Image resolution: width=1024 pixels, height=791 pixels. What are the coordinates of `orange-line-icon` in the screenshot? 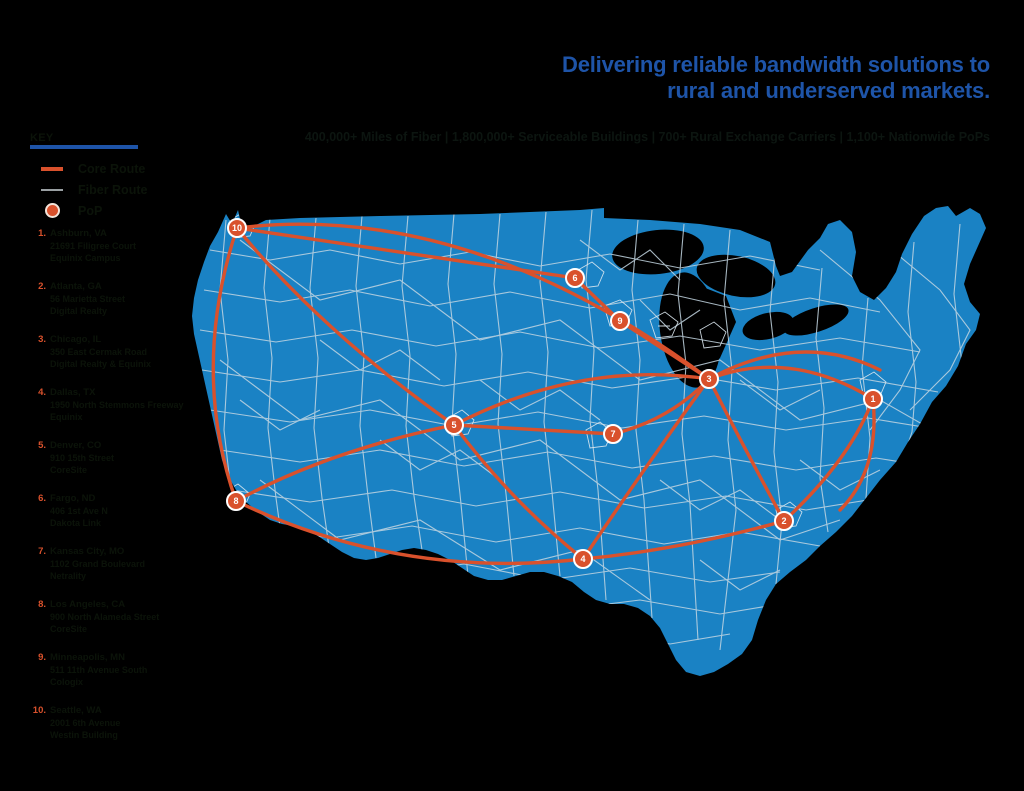 It's located at (52, 168).